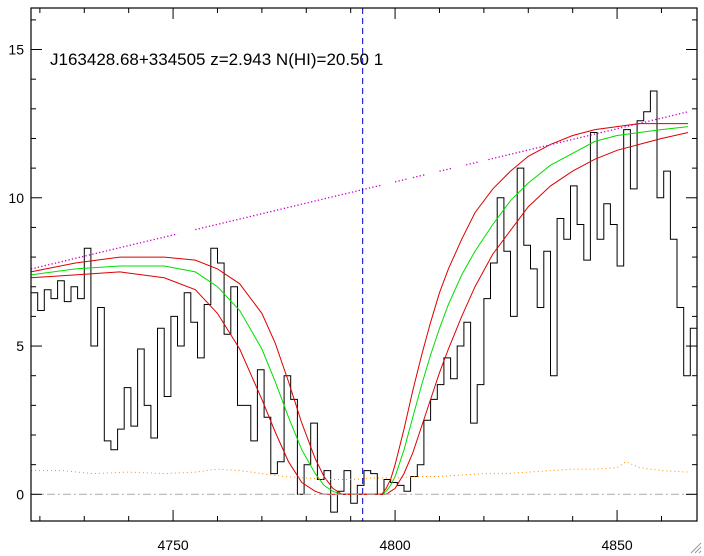 Image resolution: width=704 pixels, height=556 pixels. Describe the element at coordinates (617, 545) in the screenshot. I see `x-tick-label: 4850` at that location.